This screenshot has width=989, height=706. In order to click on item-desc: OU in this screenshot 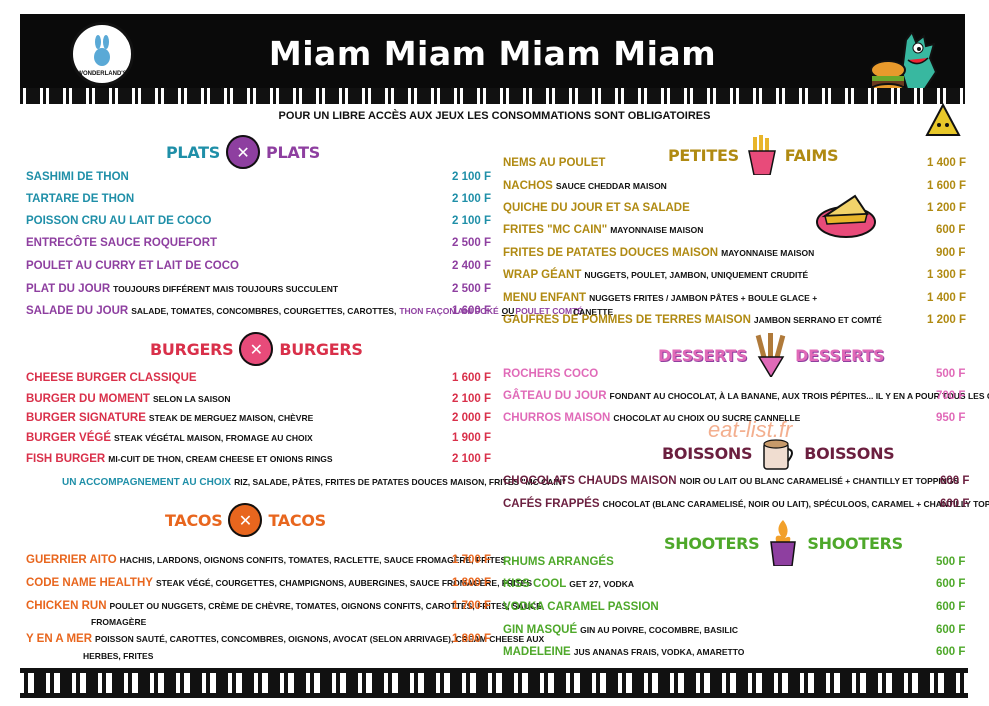, I will do `click(508, 311)`.